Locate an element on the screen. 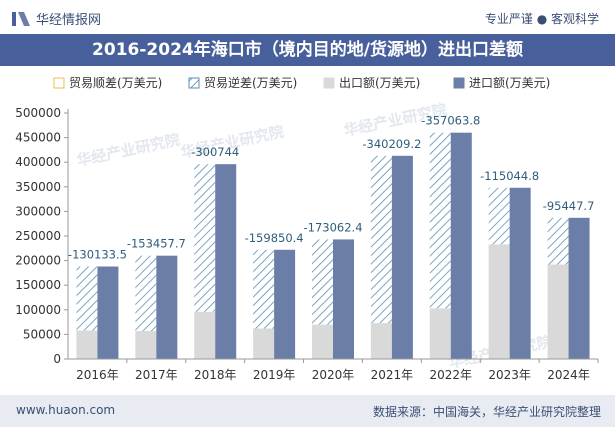 Image resolution: width=615 pixels, height=427 pixels. brand-name: 华经情报网 is located at coordinates (69, 20).